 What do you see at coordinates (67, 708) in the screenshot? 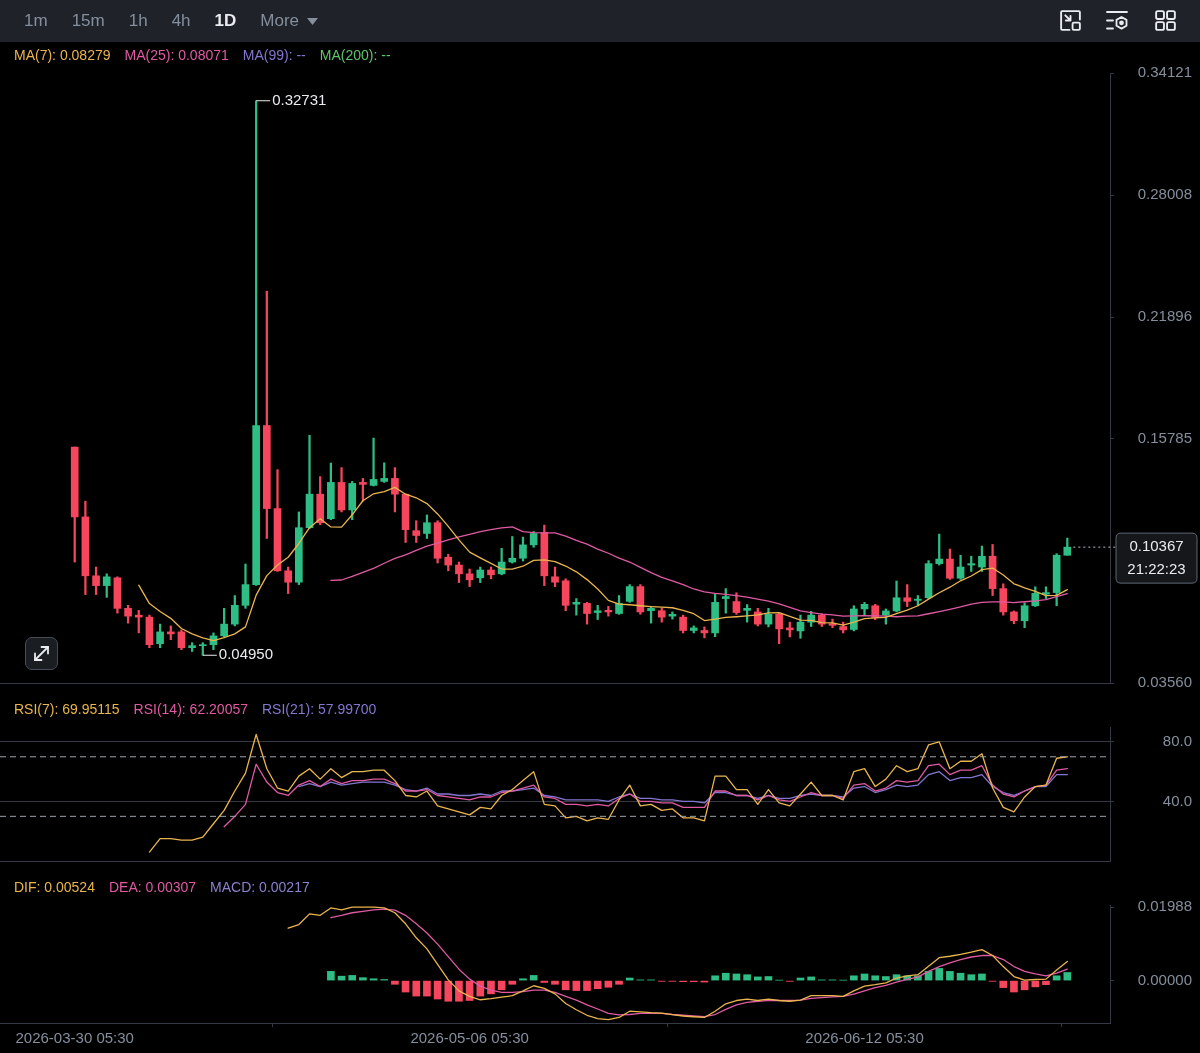
I see `text: RSI(7): 69.95115` at bounding box center [67, 708].